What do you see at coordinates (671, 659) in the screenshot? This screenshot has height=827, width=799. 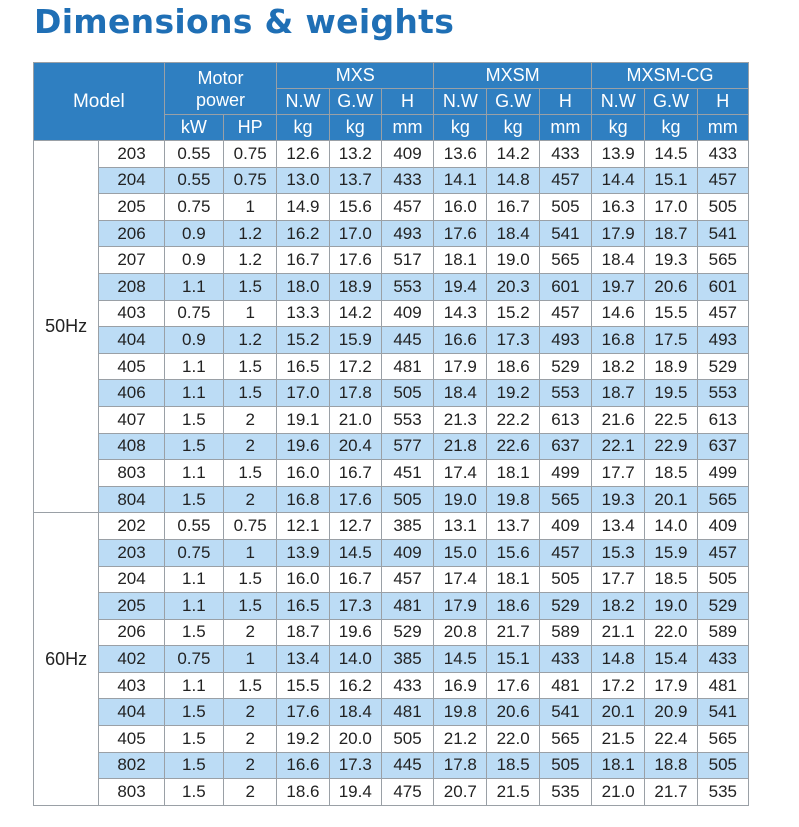 I see `cell-cg-gw: 15.4` at bounding box center [671, 659].